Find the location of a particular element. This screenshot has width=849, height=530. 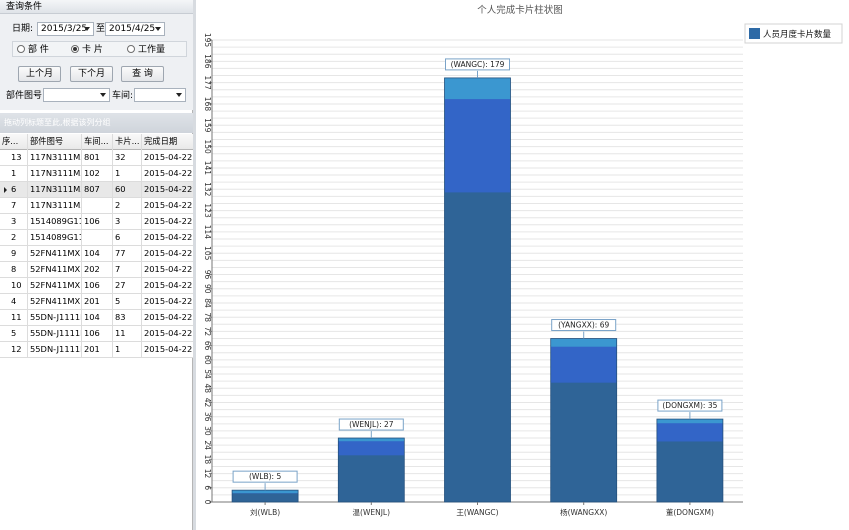

cell-cards: 60 is located at coordinates (127, 190).